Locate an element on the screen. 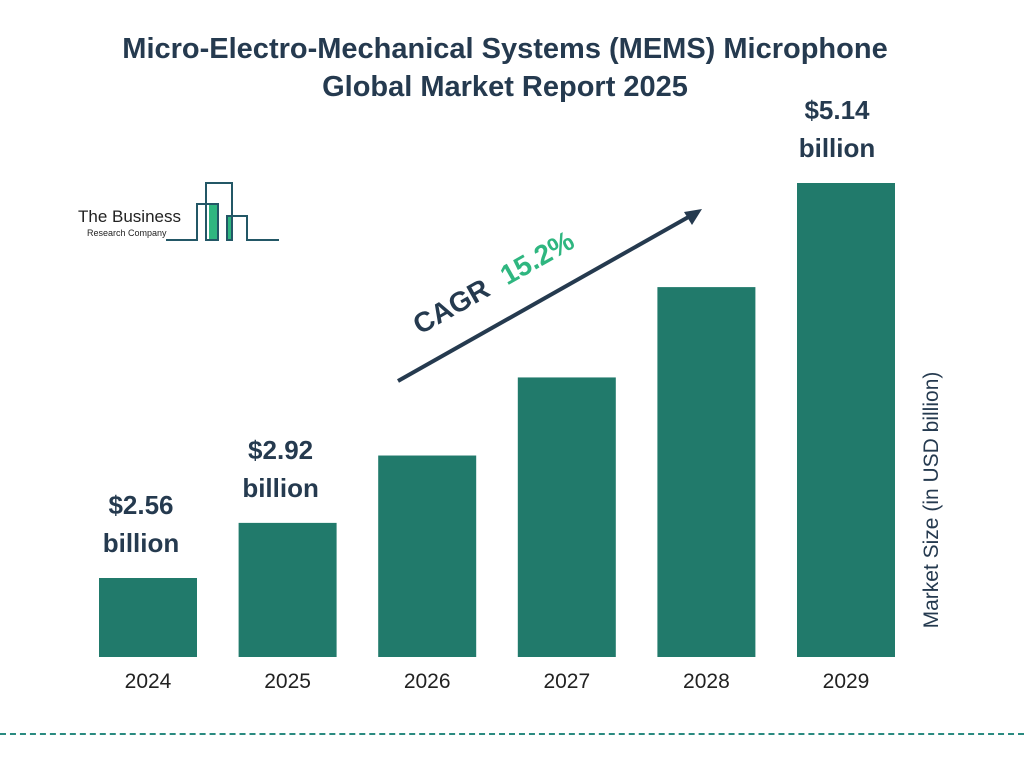 This screenshot has width=1024, height=768. data-label-value: $2.92 is located at coordinates (280, 450).